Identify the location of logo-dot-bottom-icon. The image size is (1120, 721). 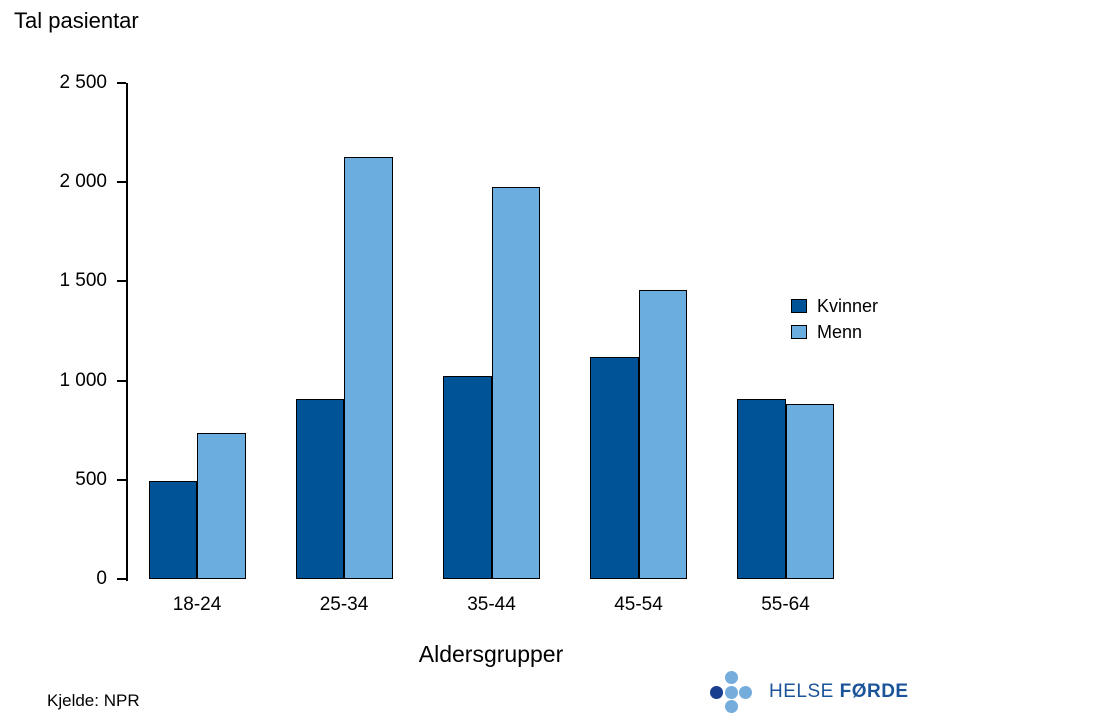
(731, 706).